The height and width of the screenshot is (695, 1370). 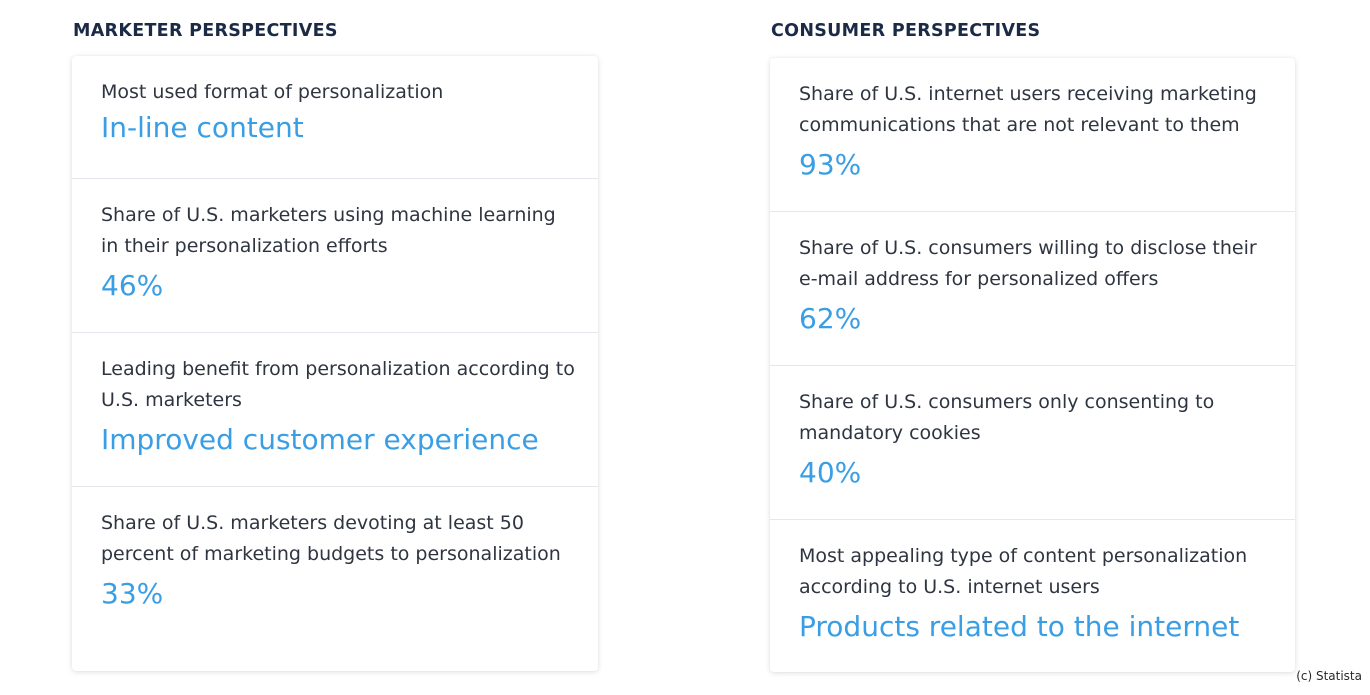 What do you see at coordinates (830, 164) in the screenshot?
I see `stat-value: 93%` at bounding box center [830, 164].